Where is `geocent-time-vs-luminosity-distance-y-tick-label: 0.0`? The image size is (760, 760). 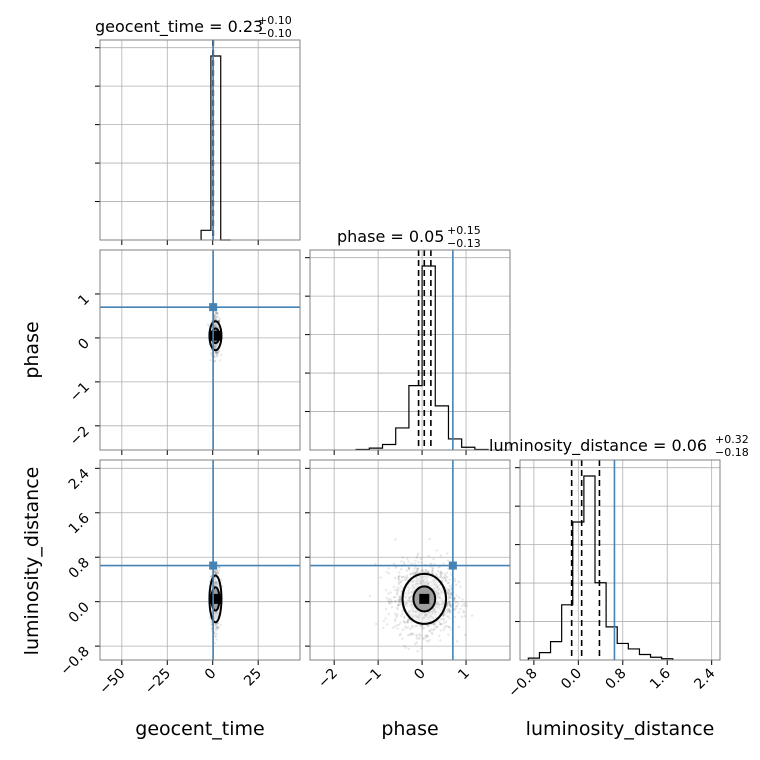 geocent-time-vs-luminosity-distance-y-tick-label: 0.0 is located at coordinates (79, 612).